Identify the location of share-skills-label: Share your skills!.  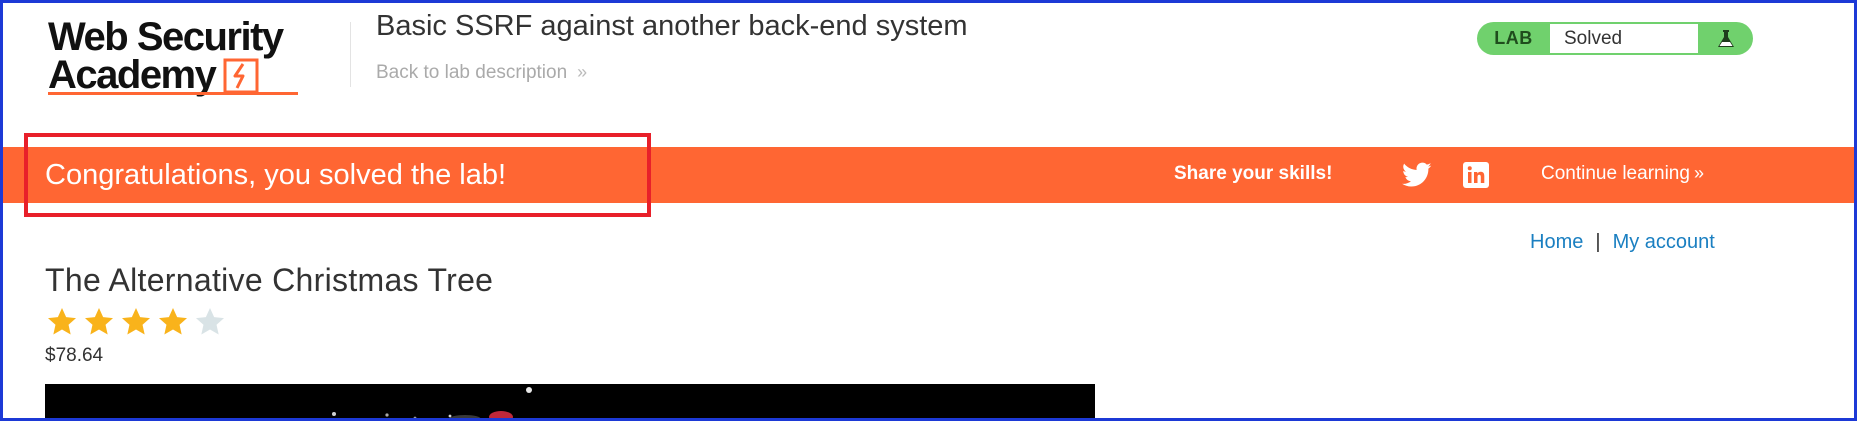
(1253, 173).